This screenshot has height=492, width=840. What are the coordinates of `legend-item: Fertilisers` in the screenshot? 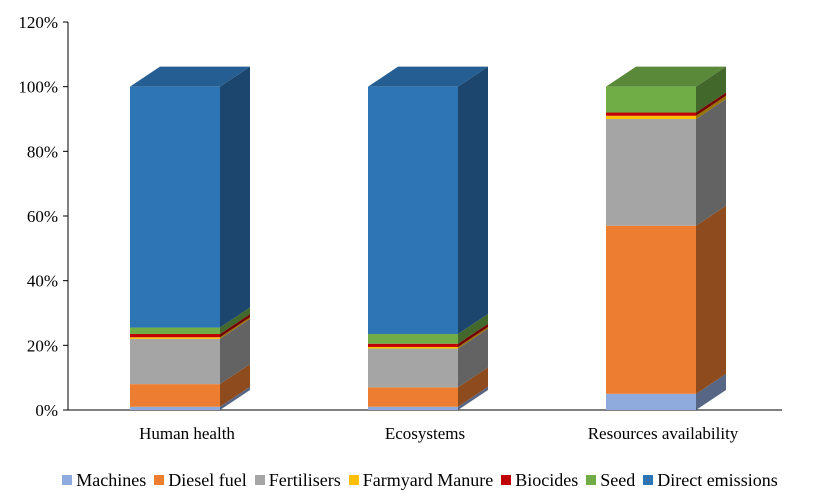 It's located at (297, 480).